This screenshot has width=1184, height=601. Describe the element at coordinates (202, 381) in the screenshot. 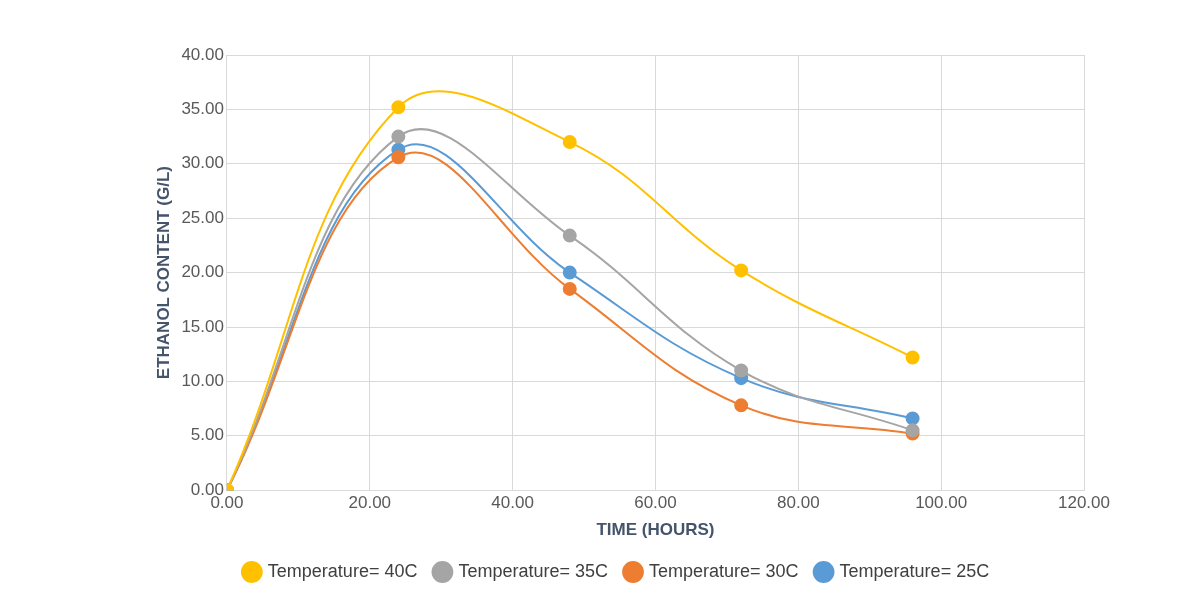

I see `y-tick-label: 10.00` at that location.